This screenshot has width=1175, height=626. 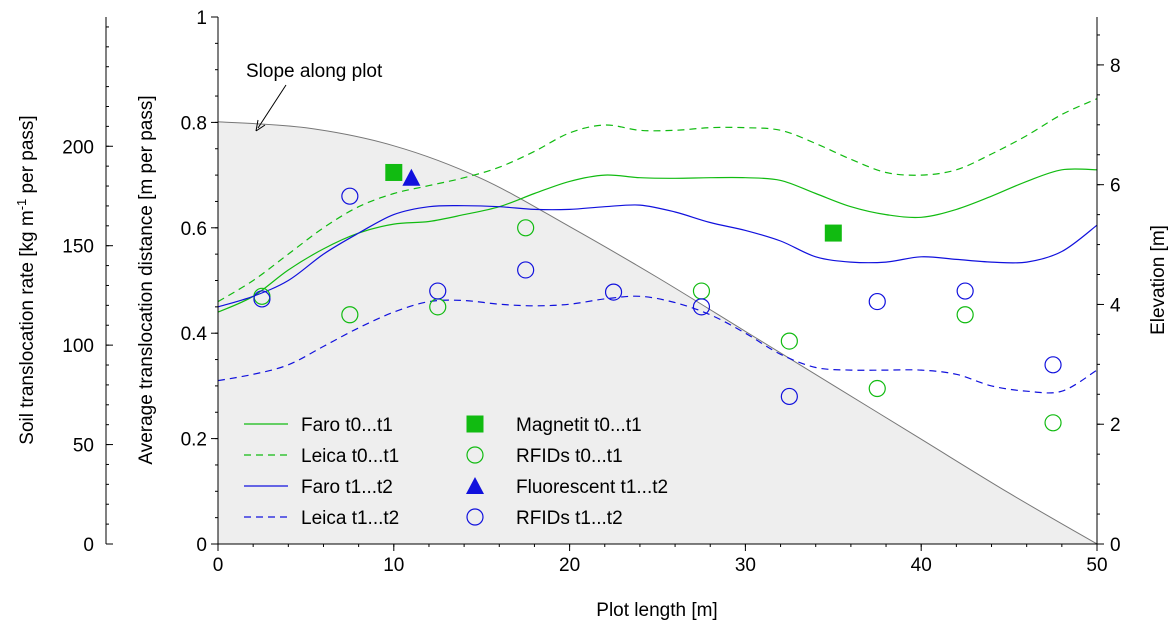 I want to click on x-axis-title: Plot length [m], so click(x=656, y=610).